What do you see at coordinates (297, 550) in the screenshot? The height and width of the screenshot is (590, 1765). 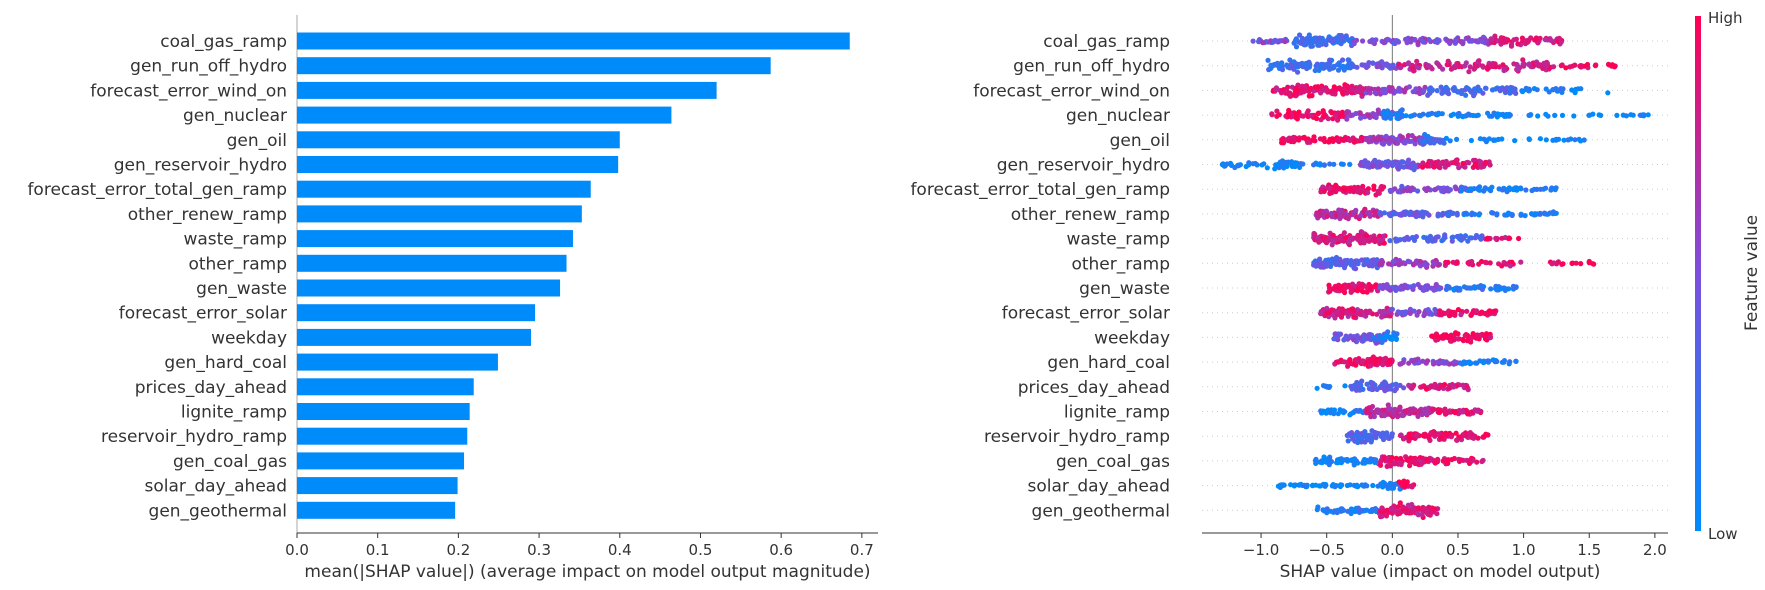 I see `bar-x-tick-label: 0.0` at bounding box center [297, 550].